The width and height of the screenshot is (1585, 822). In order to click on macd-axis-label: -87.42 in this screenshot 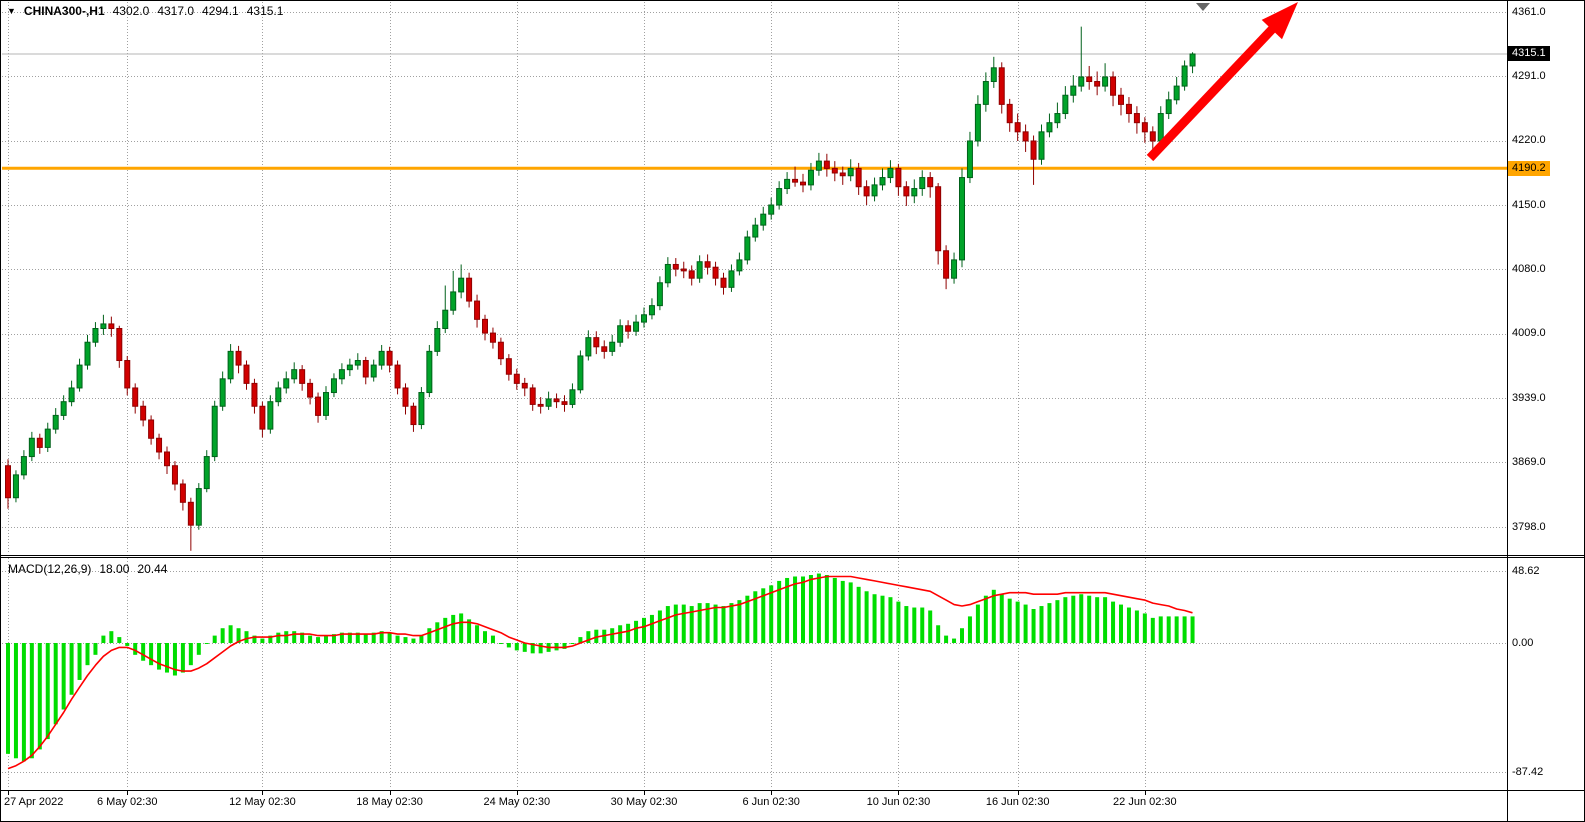, I will do `click(1528, 771)`.